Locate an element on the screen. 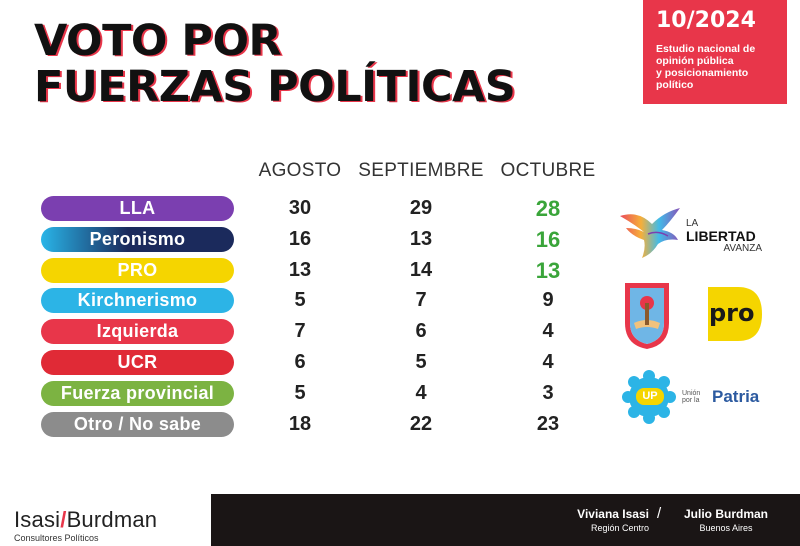 The image size is (800, 546). lla-text-3: AVANZA is located at coordinates (742, 248).